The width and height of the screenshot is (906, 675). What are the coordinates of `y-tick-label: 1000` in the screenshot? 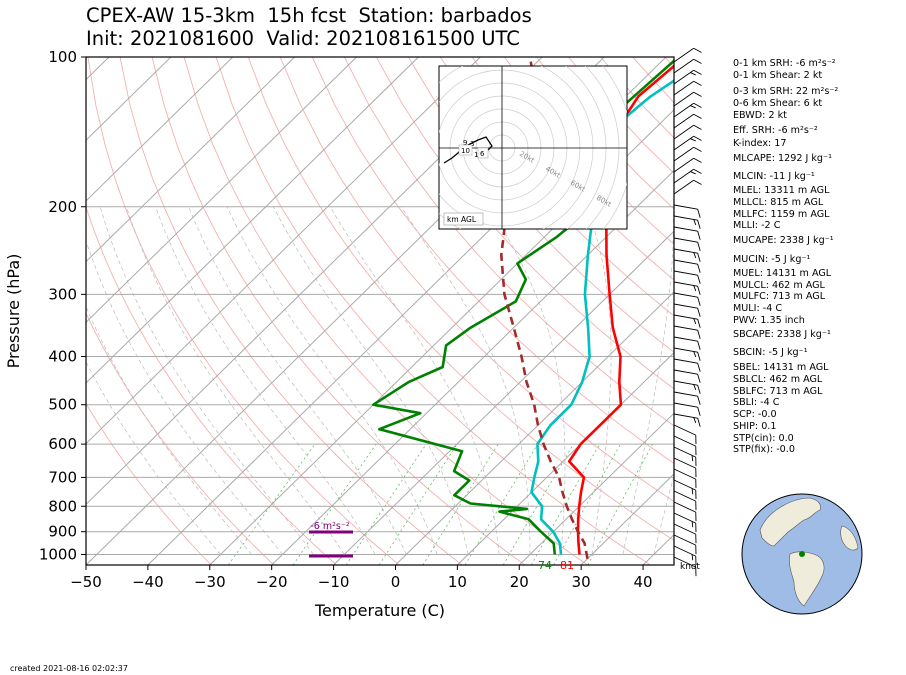 It's located at (58, 554).